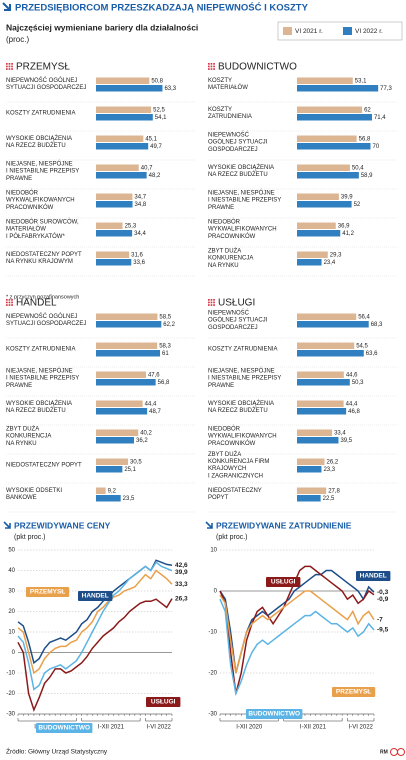  What do you see at coordinates (230, 117) in the screenshot?
I see `category-label: ZATRUDNIENIA` at bounding box center [230, 117].